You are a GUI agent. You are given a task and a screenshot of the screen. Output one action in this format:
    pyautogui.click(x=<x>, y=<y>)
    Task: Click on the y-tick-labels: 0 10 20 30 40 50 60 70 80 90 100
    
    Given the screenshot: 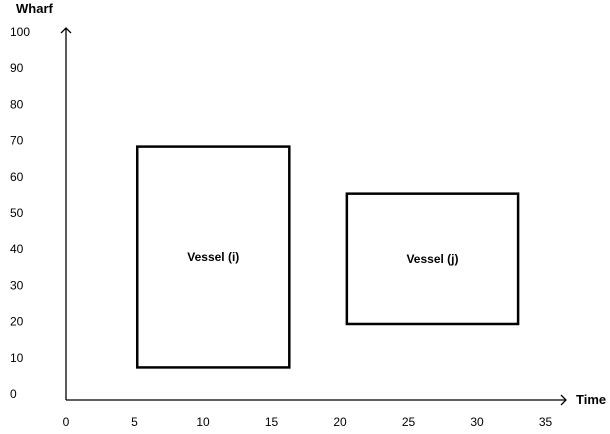 What is the action you would take?
    pyautogui.click(x=20, y=213)
    